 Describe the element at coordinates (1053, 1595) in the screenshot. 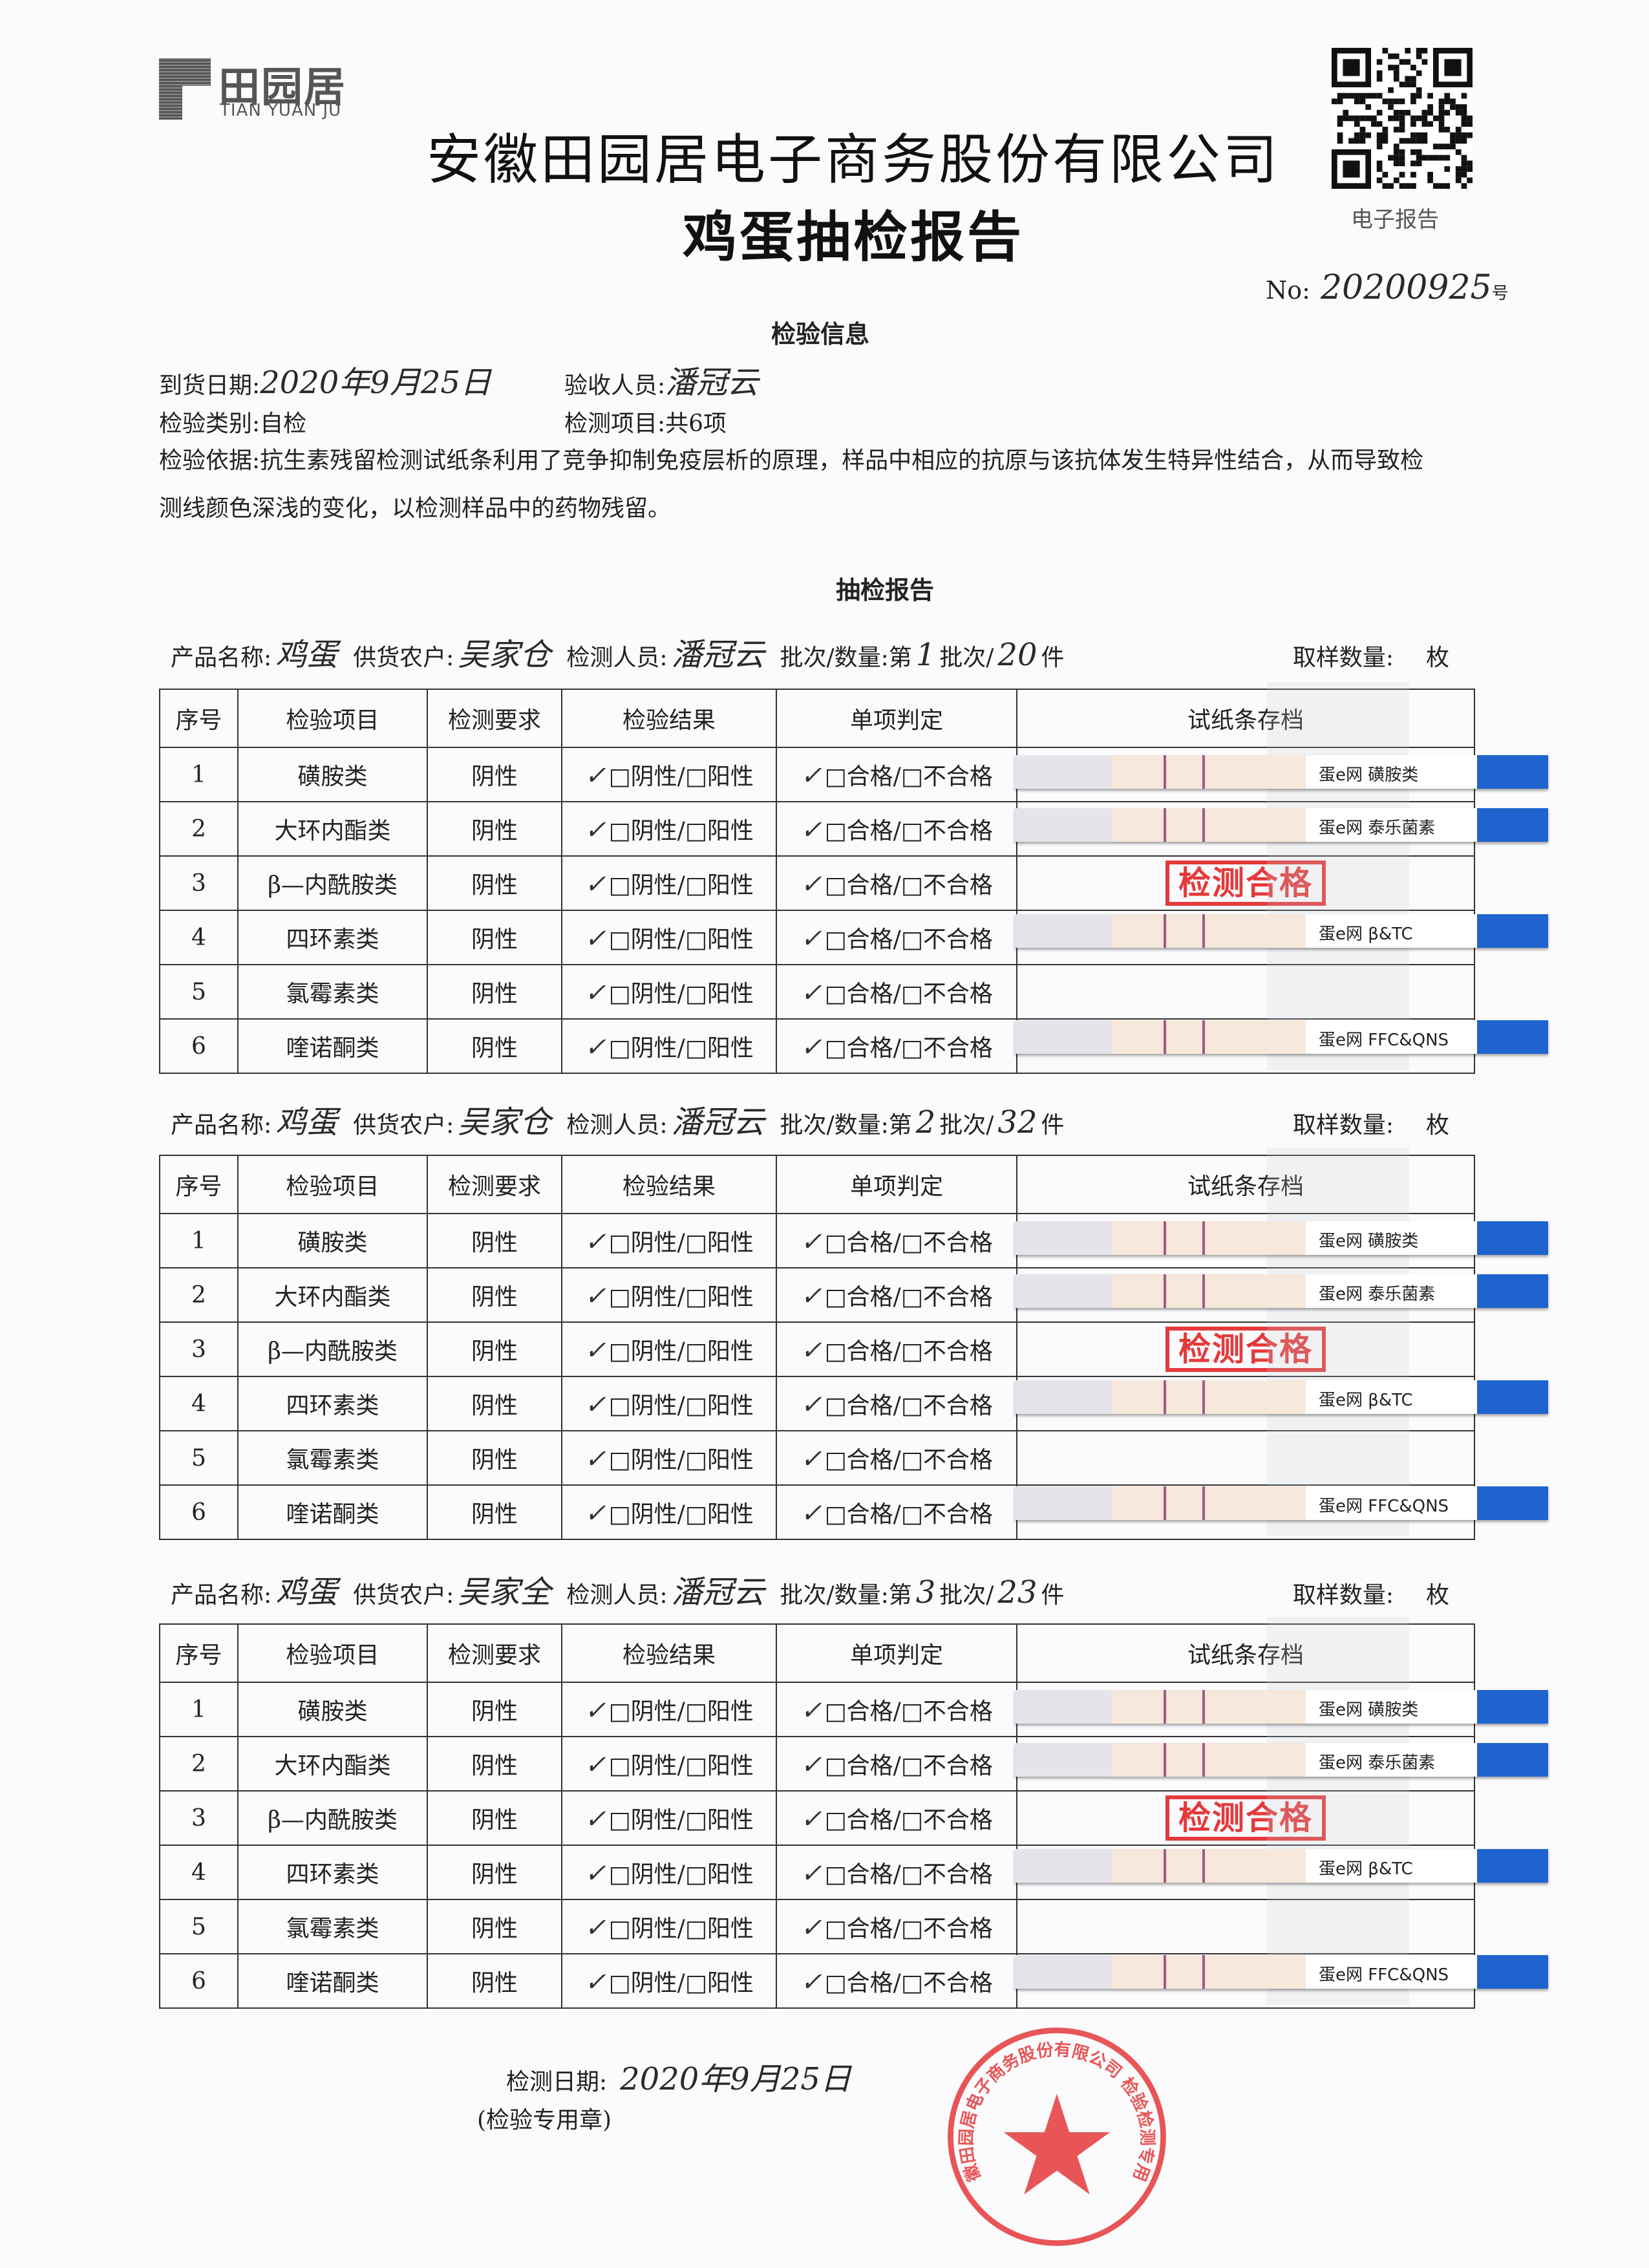

I see `batch-unit: 件` at that location.